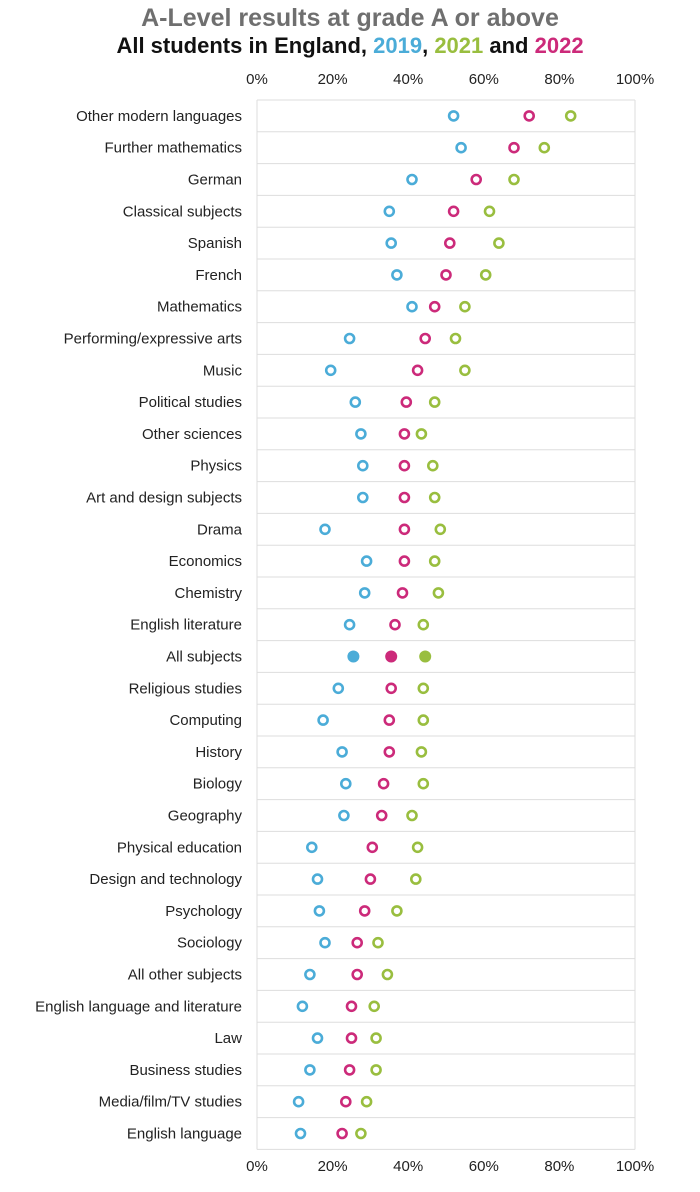 The image size is (700, 1192). What do you see at coordinates (333, 79) in the screenshot?
I see `x-tick-label-top: 20%` at bounding box center [333, 79].